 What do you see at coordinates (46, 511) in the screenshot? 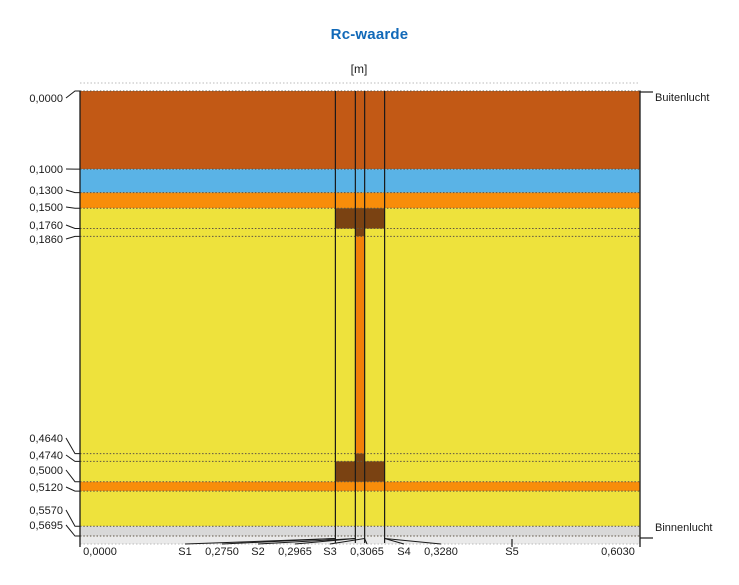
I see `depth-label: 0,5570` at bounding box center [46, 511].